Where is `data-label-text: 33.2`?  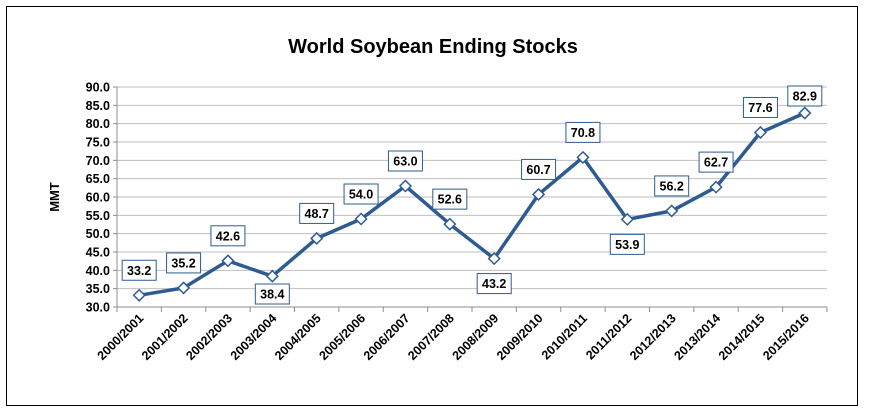 data-label-text: 33.2 is located at coordinates (139, 271).